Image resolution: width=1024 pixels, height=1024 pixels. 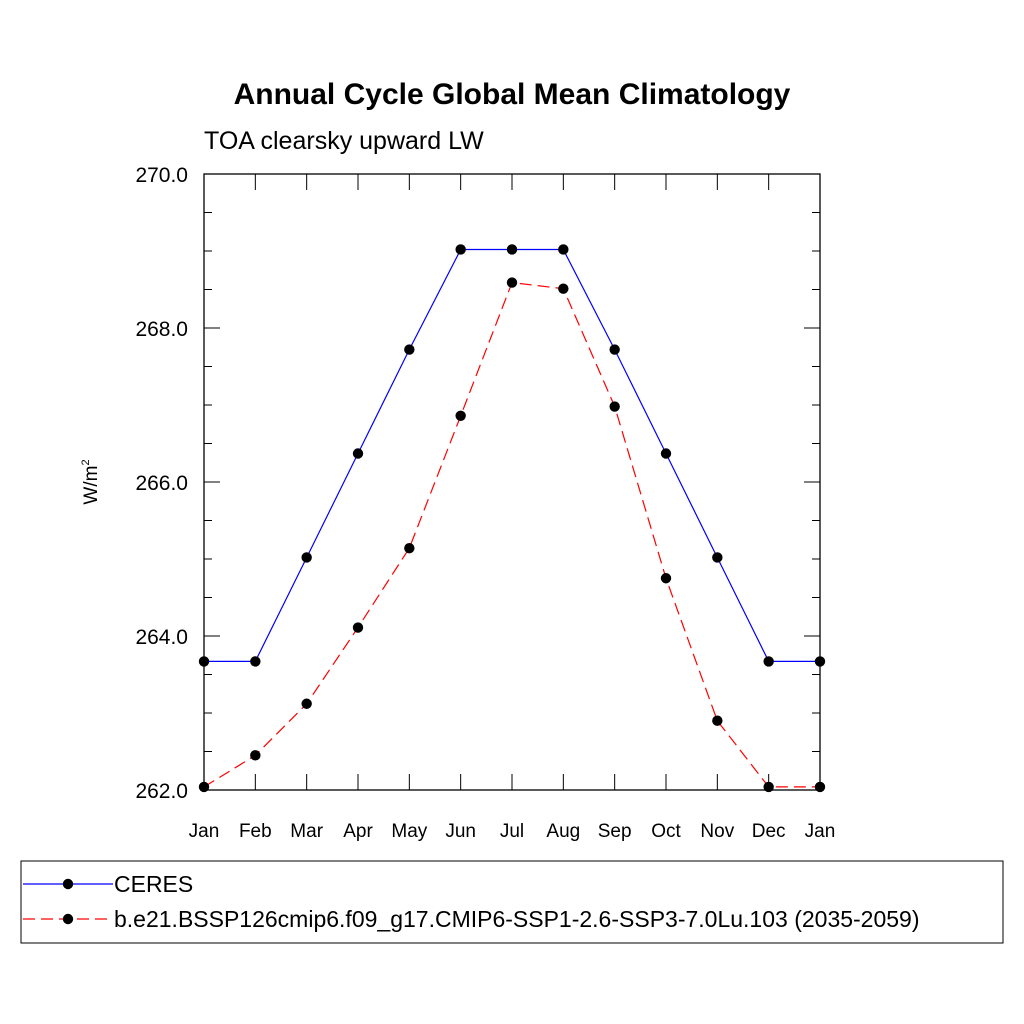 What do you see at coordinates (769, 831) in the screenshot?
I see `x-tick-label: Dec` at bounding box center [769, 831].